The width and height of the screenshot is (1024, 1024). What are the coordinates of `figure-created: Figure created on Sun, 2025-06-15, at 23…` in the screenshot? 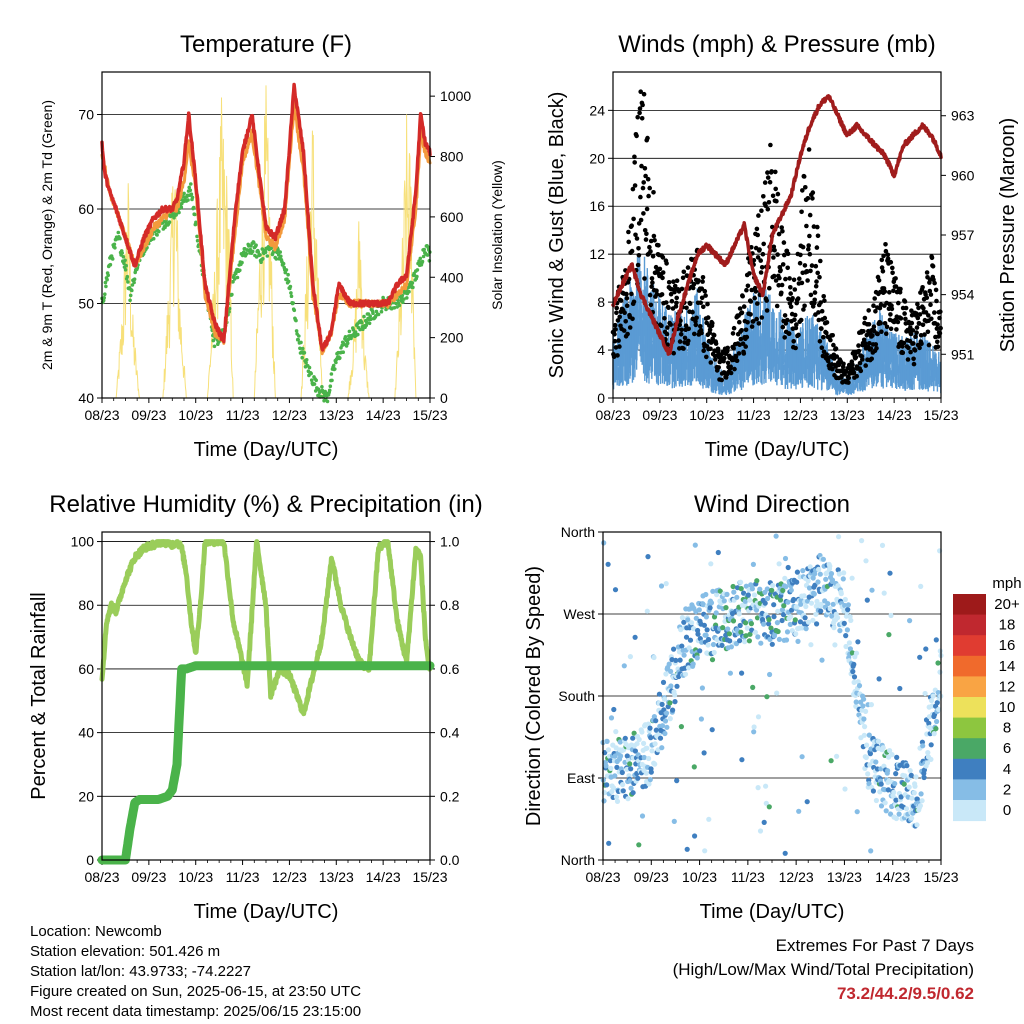 It's located at (196, 991).